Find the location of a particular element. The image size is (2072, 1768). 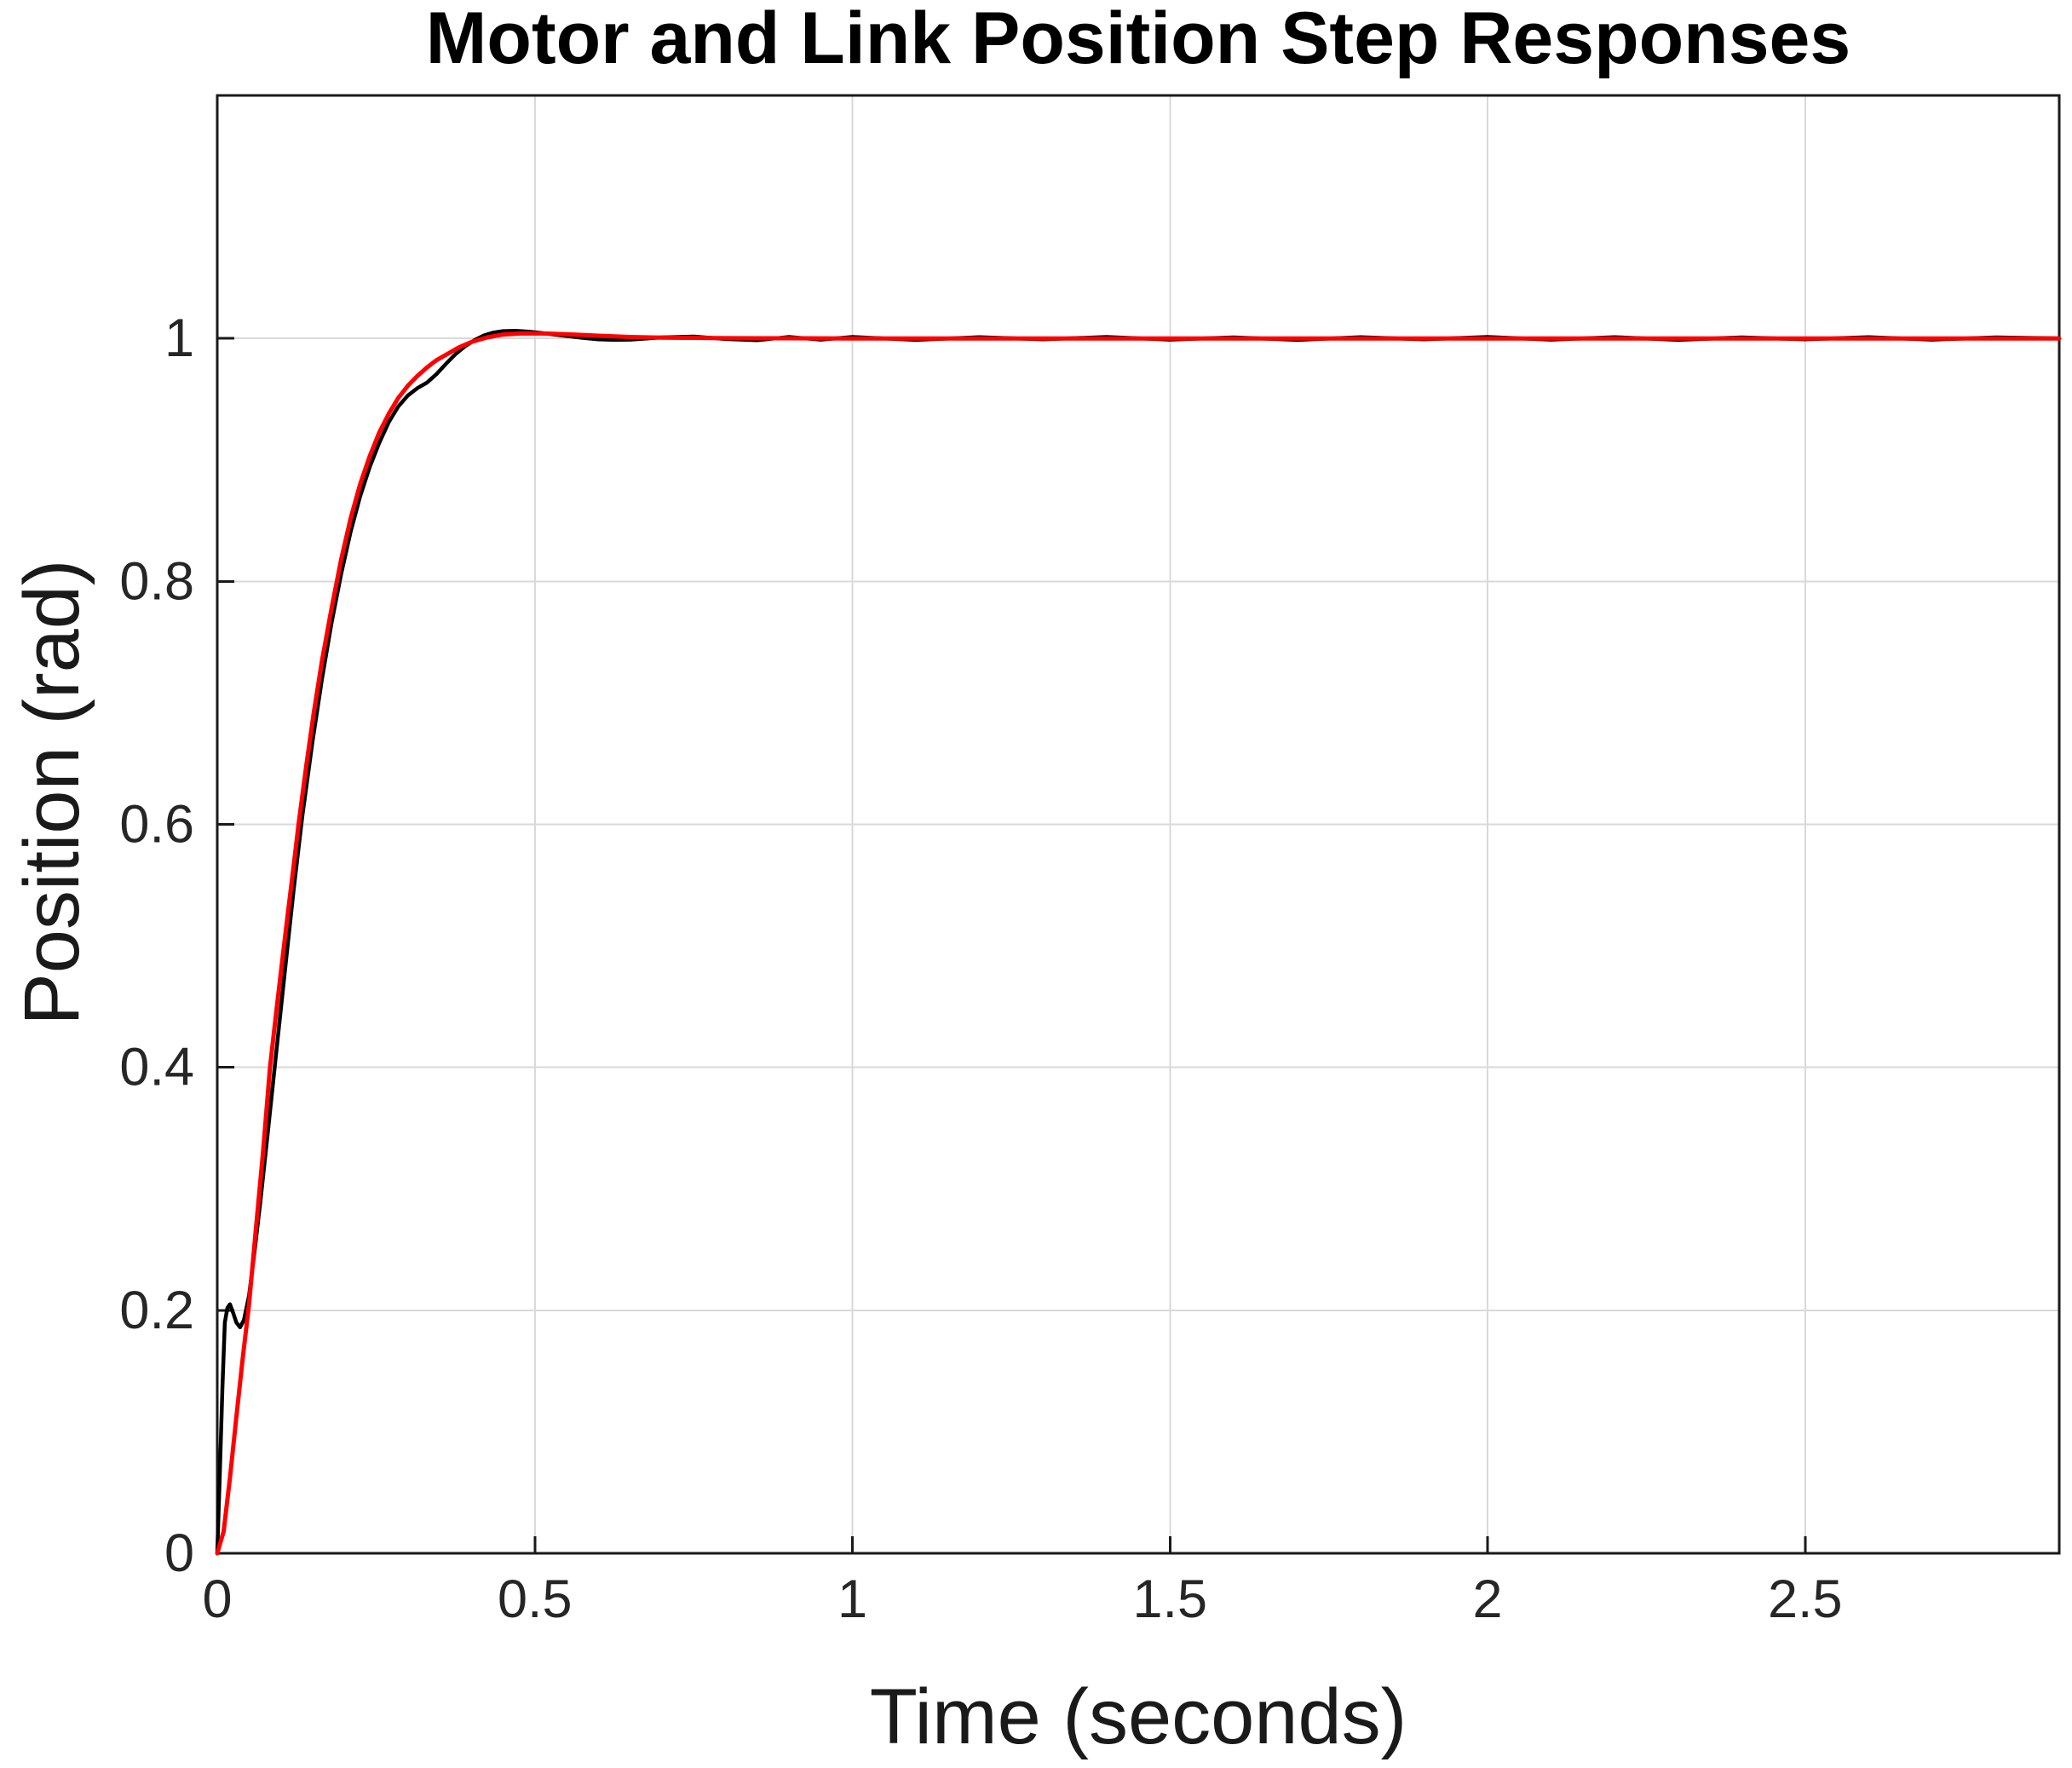

y-tick-label: 0.2 is located at coordinates (156, 1310).